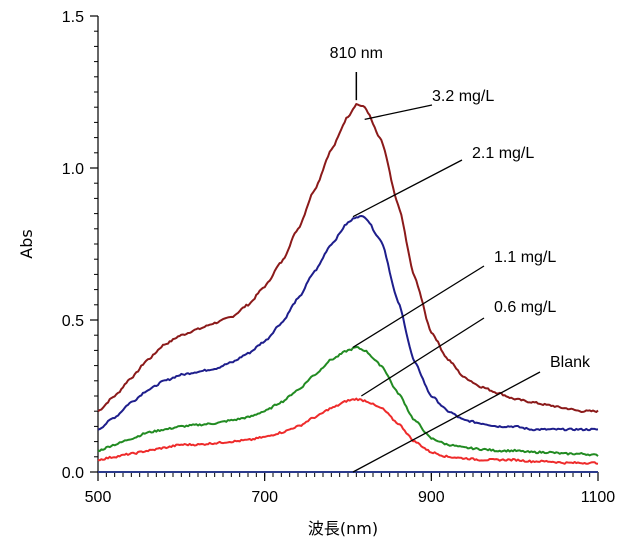 The height and width of the screenshot is (547, 625). What do you see at coordinates (348, 431) in the screenshot?
I see `series-line` at bounding box center [348, 431].